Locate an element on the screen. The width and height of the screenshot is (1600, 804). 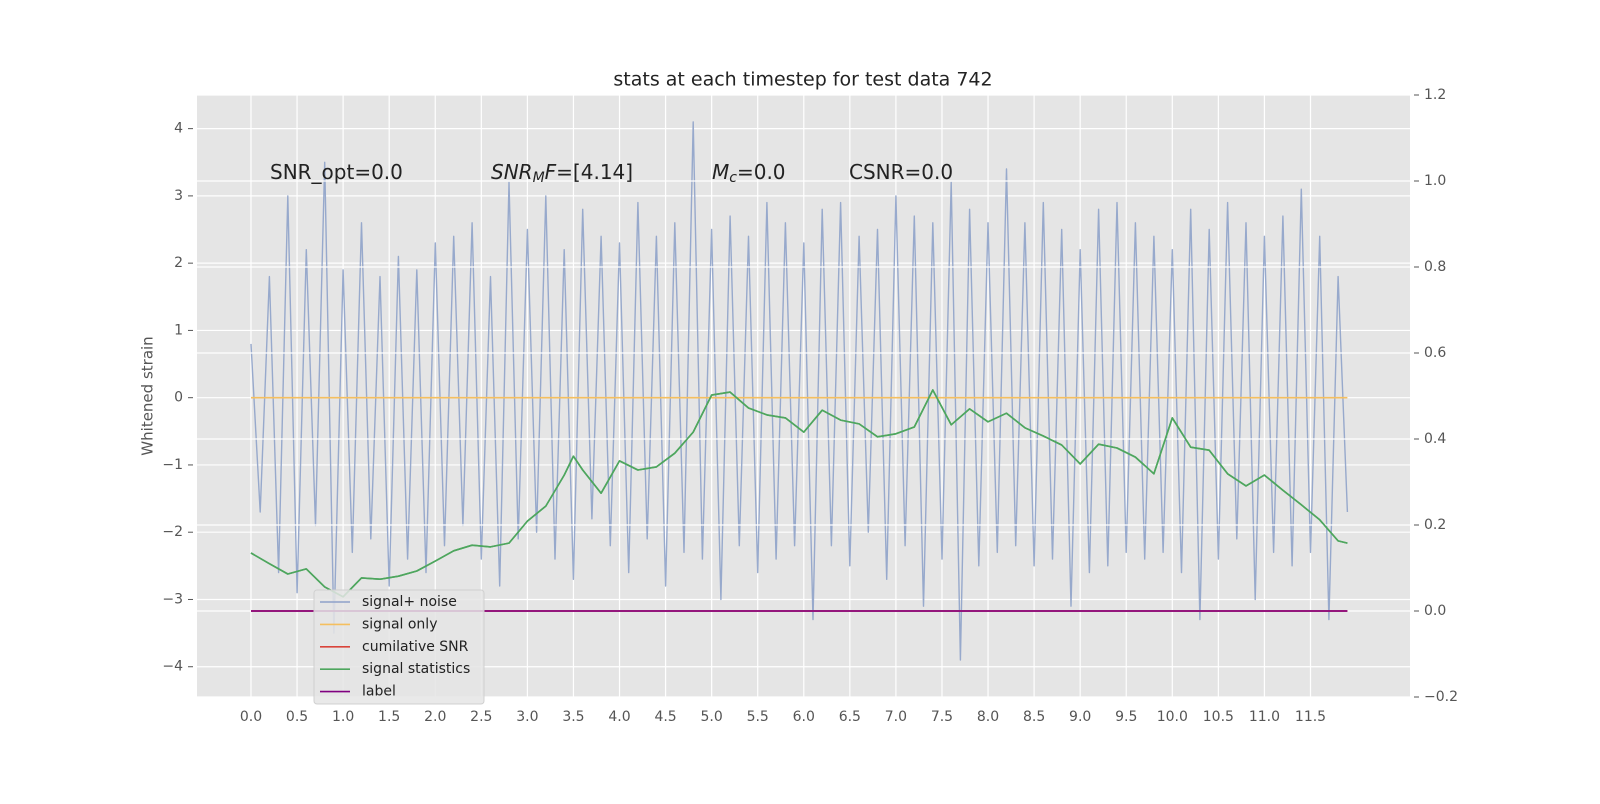
annotation: Mc=0.0 is located at coordinates (749, 173).